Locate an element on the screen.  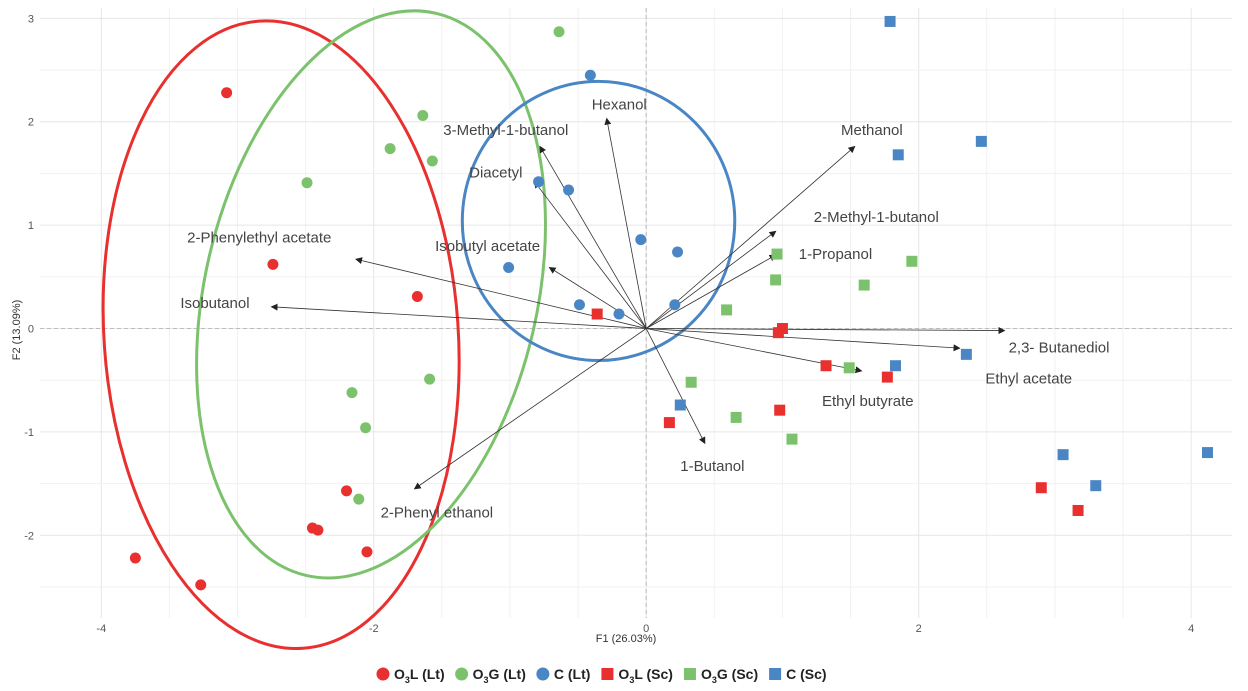
vector-label: Diacetyl is located at coordinates (495, 173).